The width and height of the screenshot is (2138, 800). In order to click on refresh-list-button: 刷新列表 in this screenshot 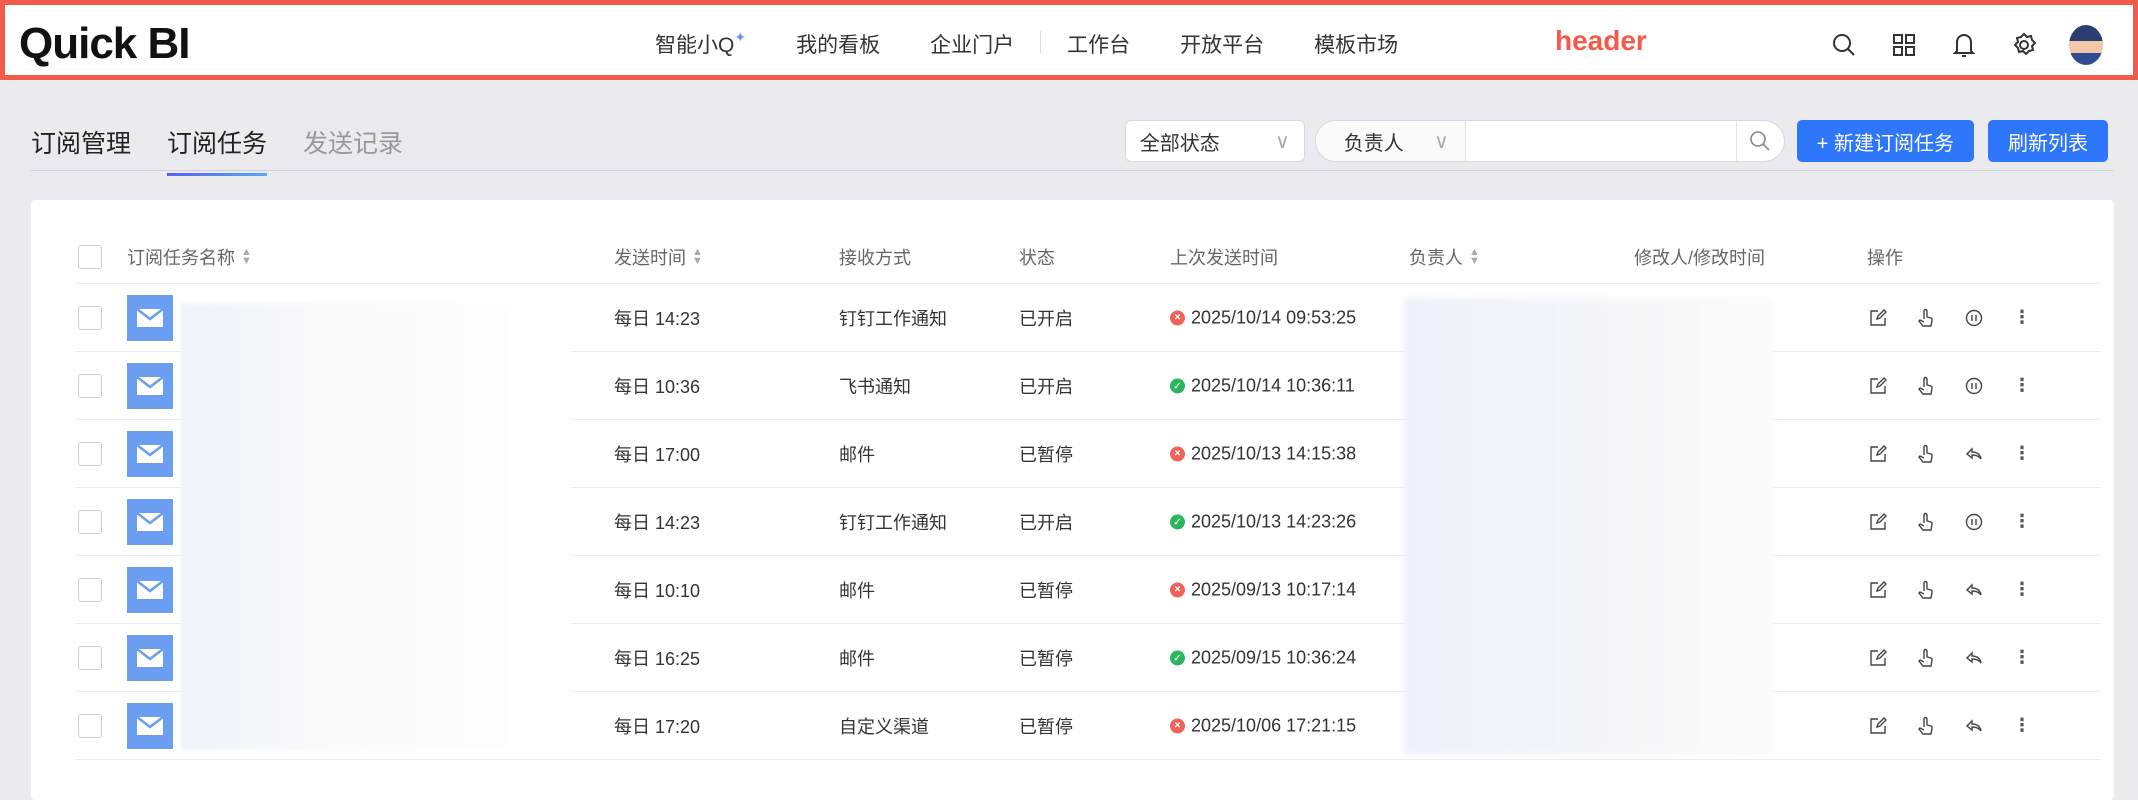, I will do `click(2048, 141)`.